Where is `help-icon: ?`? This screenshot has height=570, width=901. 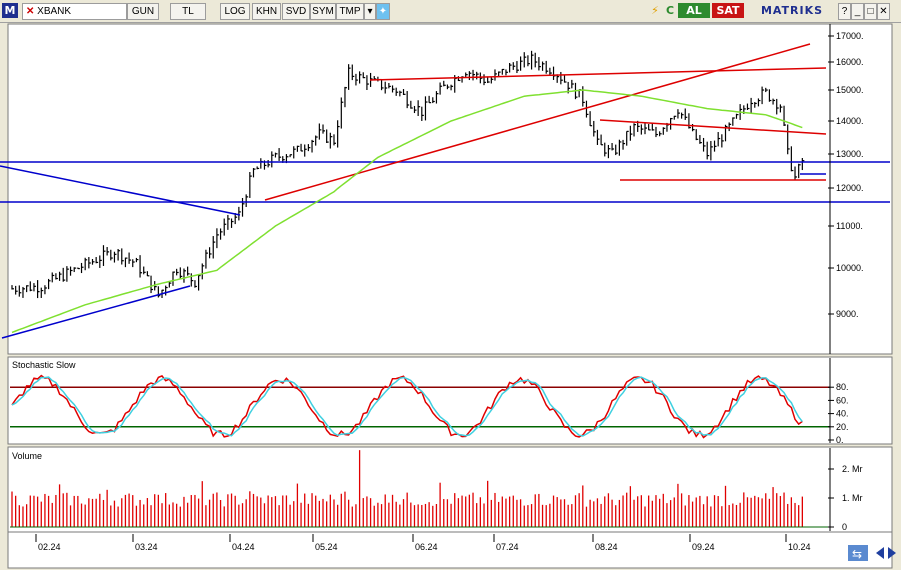
help-icon: ? is located at coordinates (844, 11).